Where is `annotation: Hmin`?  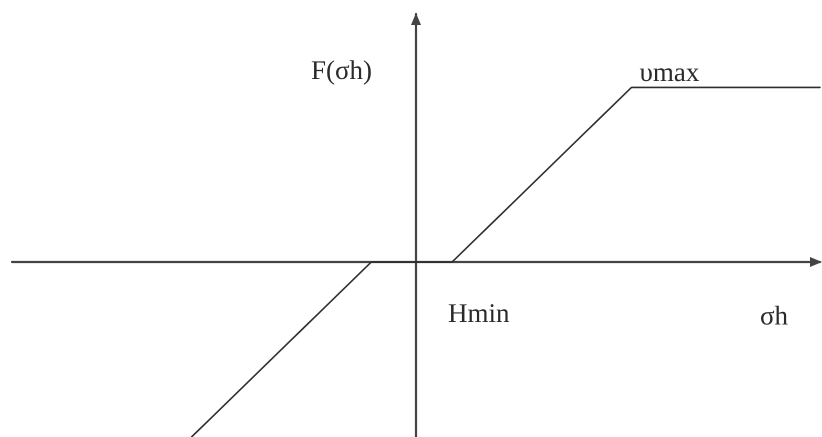 annotation: Hmin is located at coordinates (479, 313).